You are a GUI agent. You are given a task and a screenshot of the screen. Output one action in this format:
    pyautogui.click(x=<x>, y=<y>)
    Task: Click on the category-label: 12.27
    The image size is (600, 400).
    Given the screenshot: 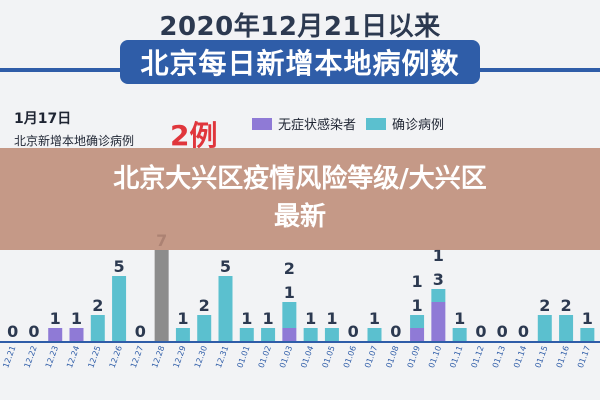 What is the action you would take?
    pyautogui.click(x=137, y=357)
    